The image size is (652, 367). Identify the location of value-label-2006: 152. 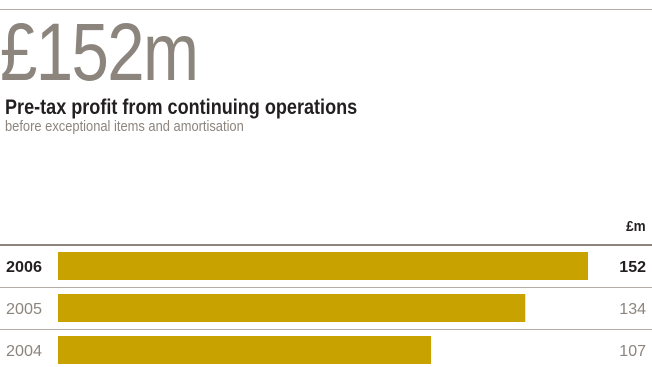
(632, 267).